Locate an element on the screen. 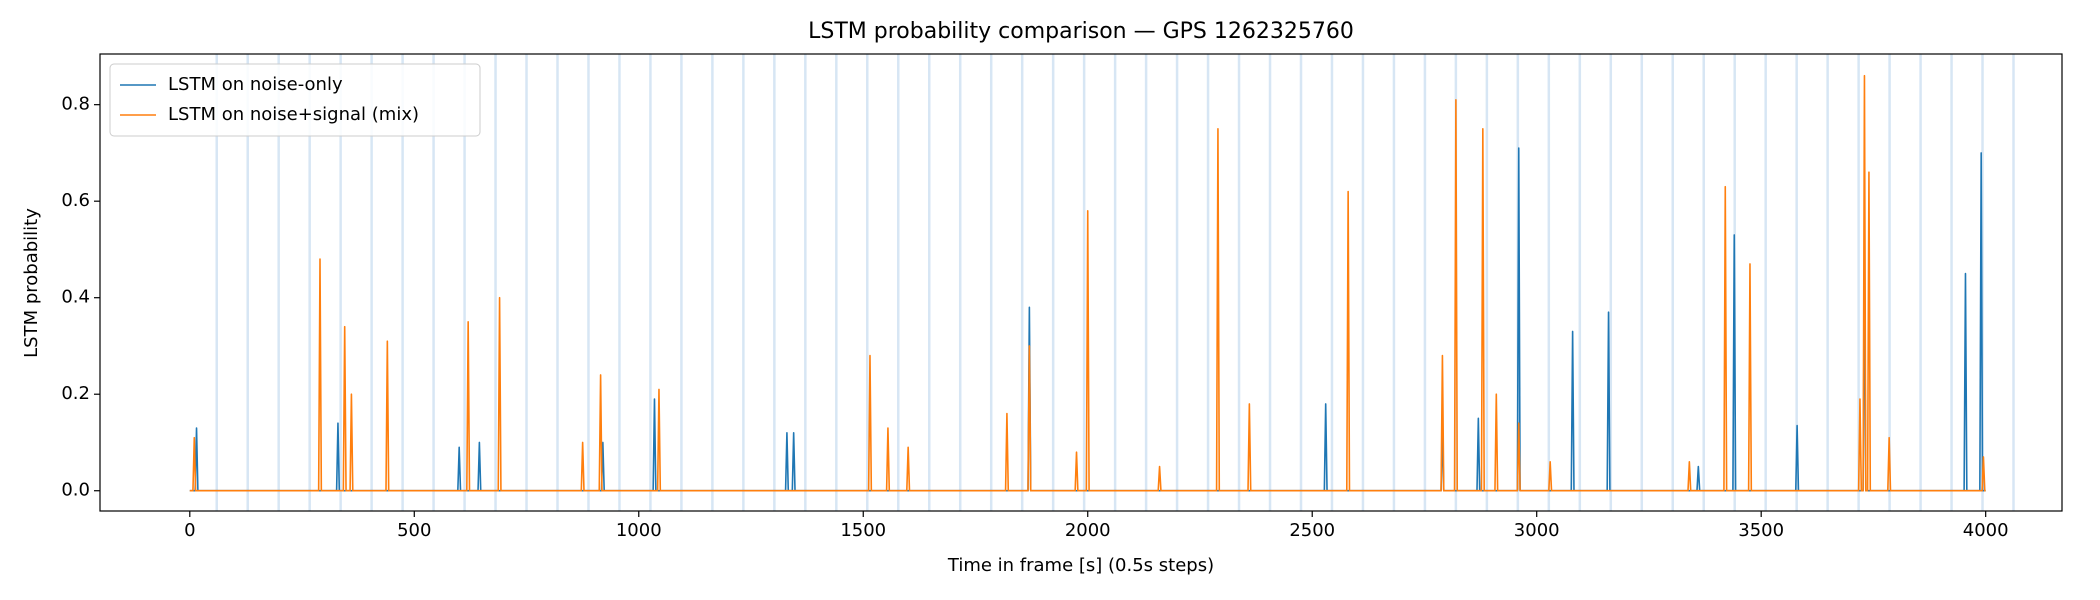 The image size is (2100, 600). x-tick-label: 500 is located at coordinates (414, 530).